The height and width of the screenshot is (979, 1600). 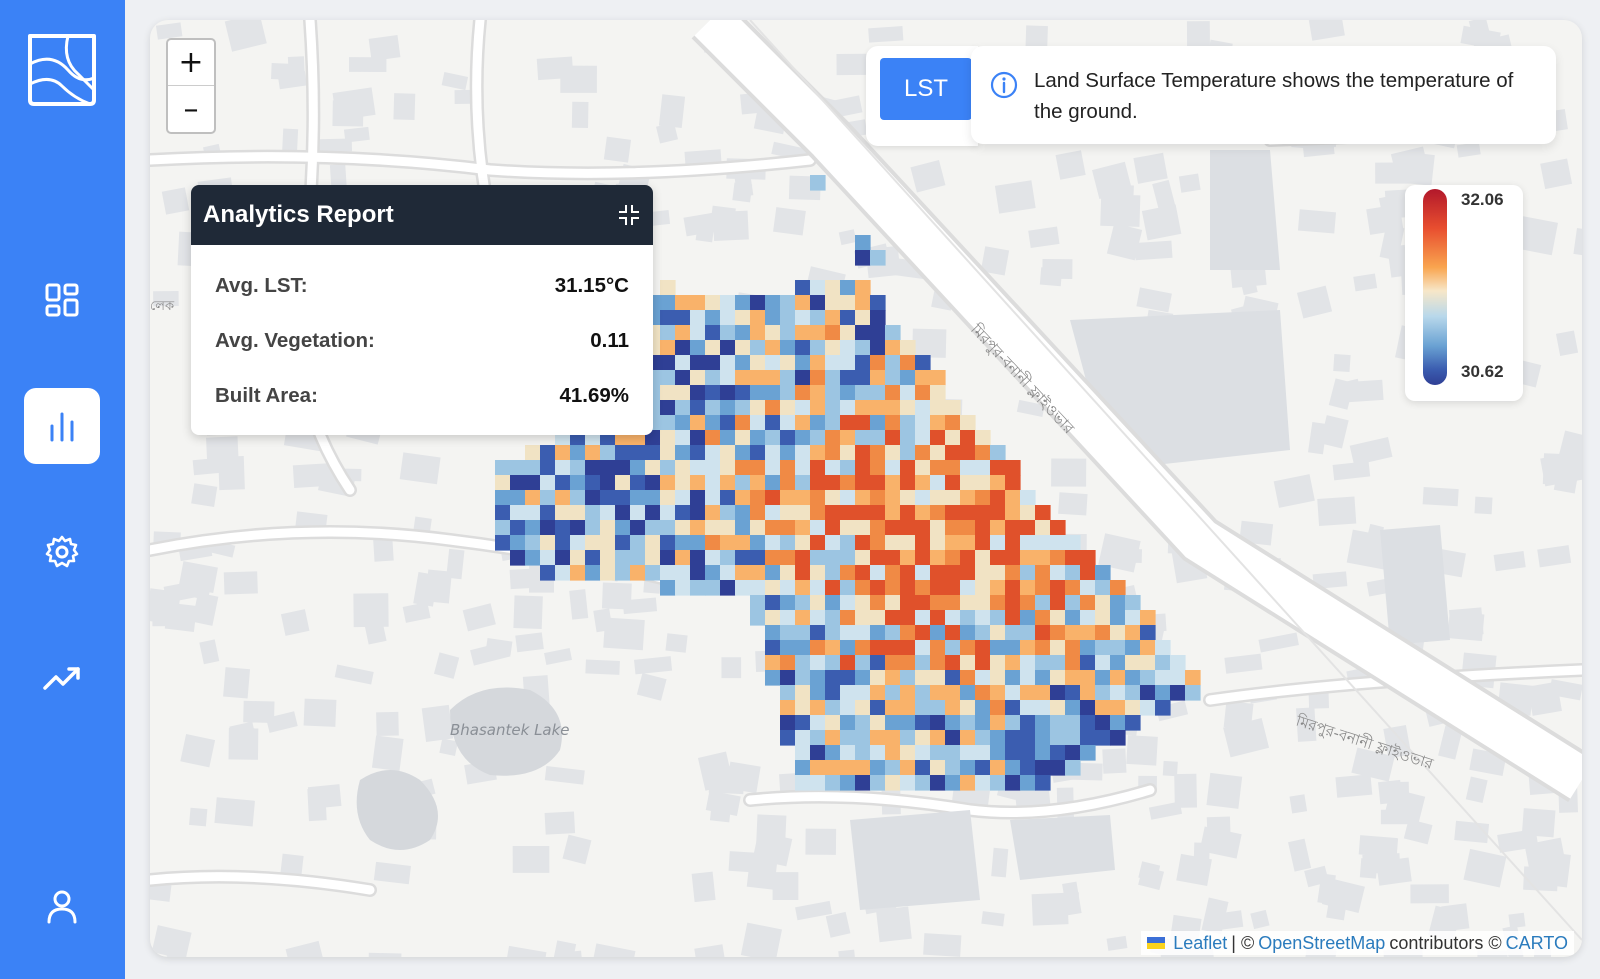 What do you see at coordinates (62, 300) in the screenshot?
I see `sidebar-item-dashboard` at bounding box center [62, 300].